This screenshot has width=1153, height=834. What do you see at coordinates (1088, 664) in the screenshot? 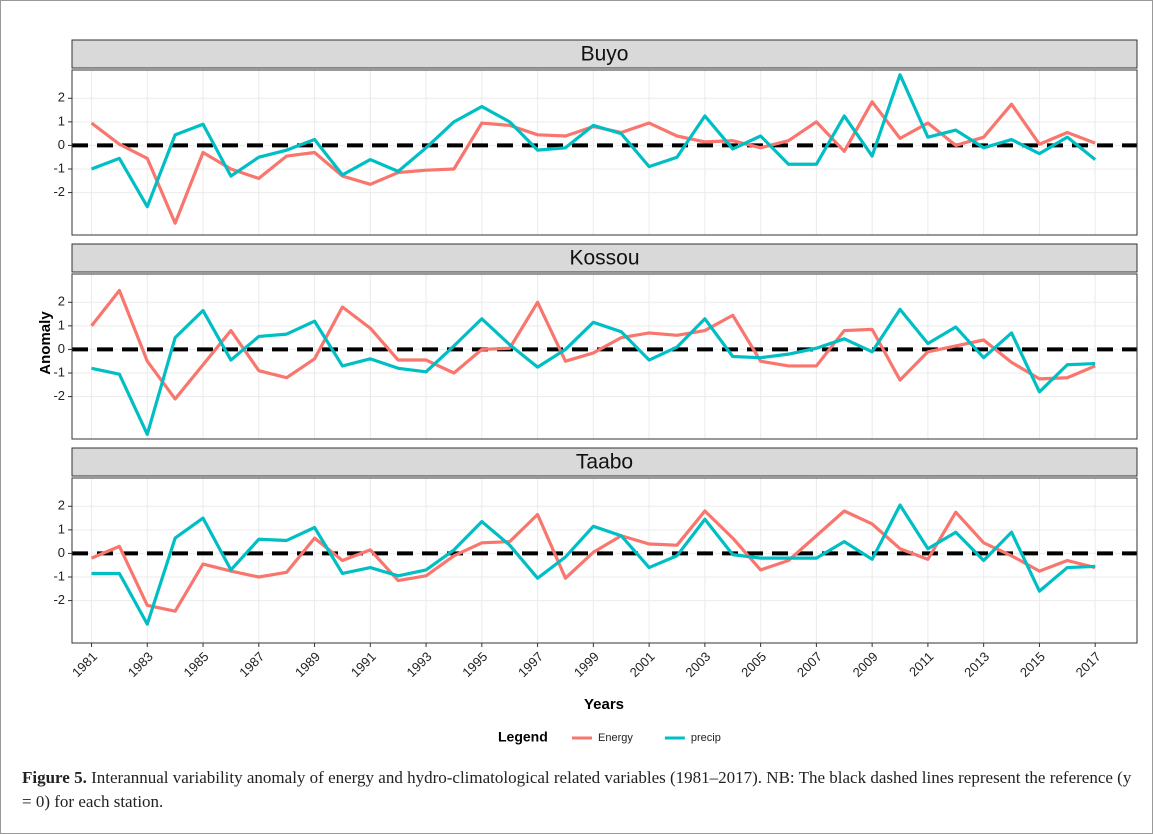
I see `x-tick-label: 2017` at bounding box center [1088, 664].